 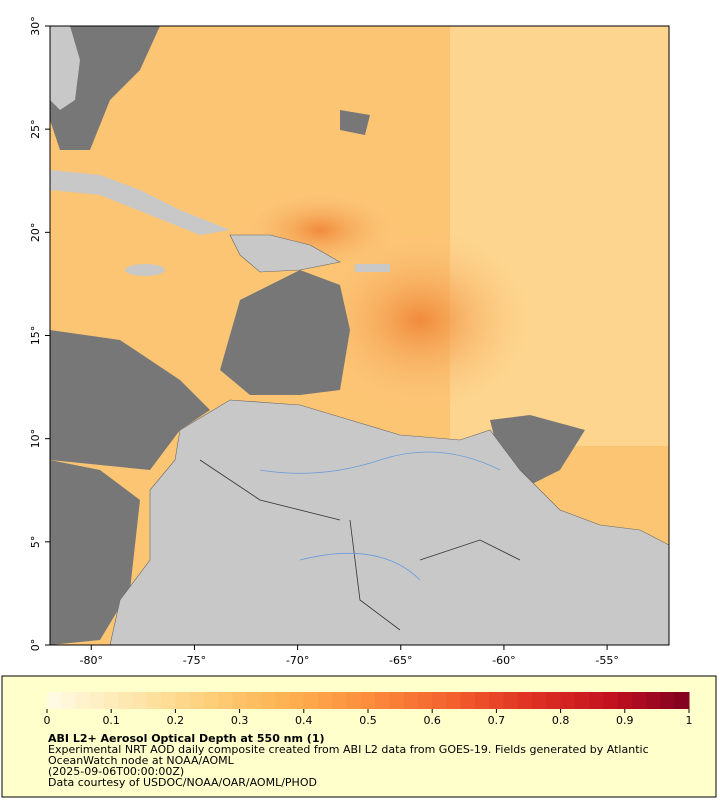 What do you see at coordinates (625, 720) in the screenshot?
I see `colorbar-tick-label: 0.9` at bounding box center [625, 720].